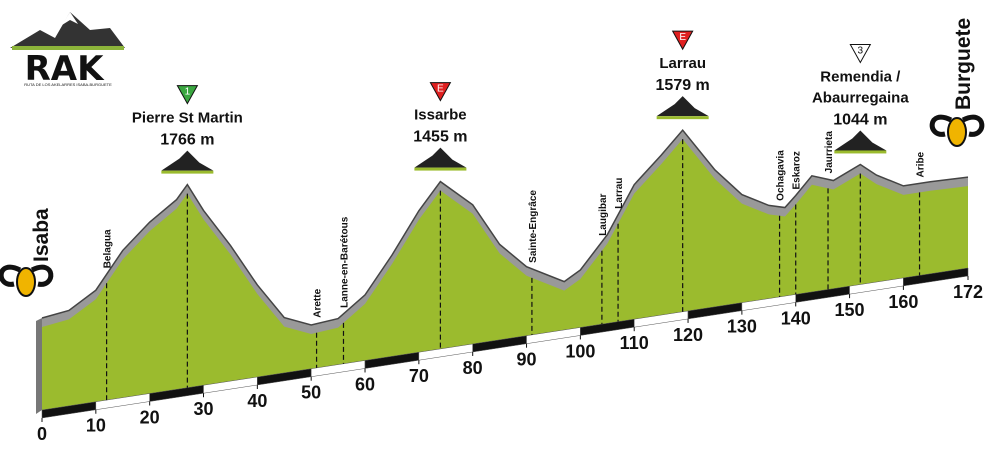 The image size is (1000, 462). Describe the element at coordinates (67, 30) in the screenshot. I see `logo-mountain` at that location.